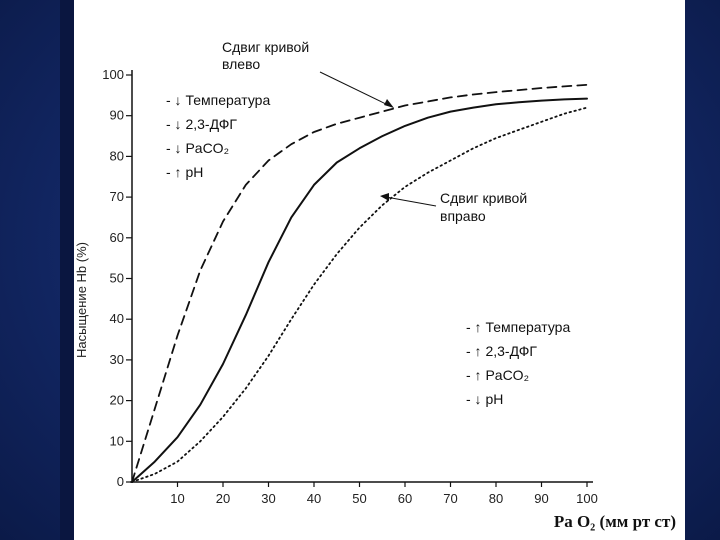  What do you see at coordinates (496, 498) in the screenshot?
I see `x-tick-label: 80` at bounding box center [496, 498].